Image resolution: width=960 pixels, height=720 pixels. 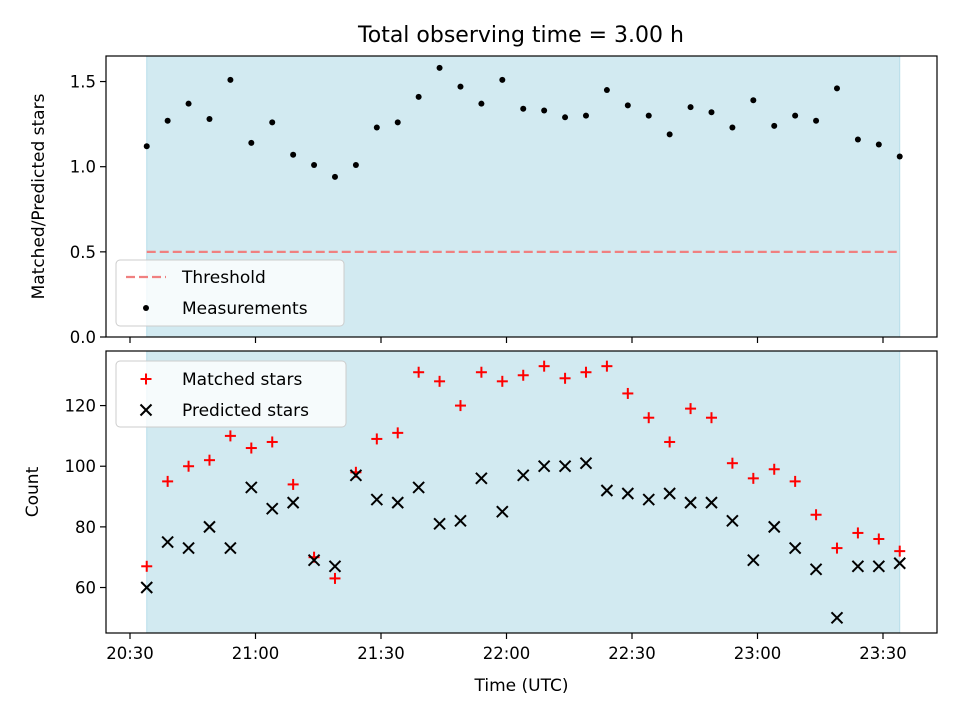 What do you see at coordinates (146, 379) in the screenshot?
I see `matched-legend-marker` at bounding box center [146, 379].